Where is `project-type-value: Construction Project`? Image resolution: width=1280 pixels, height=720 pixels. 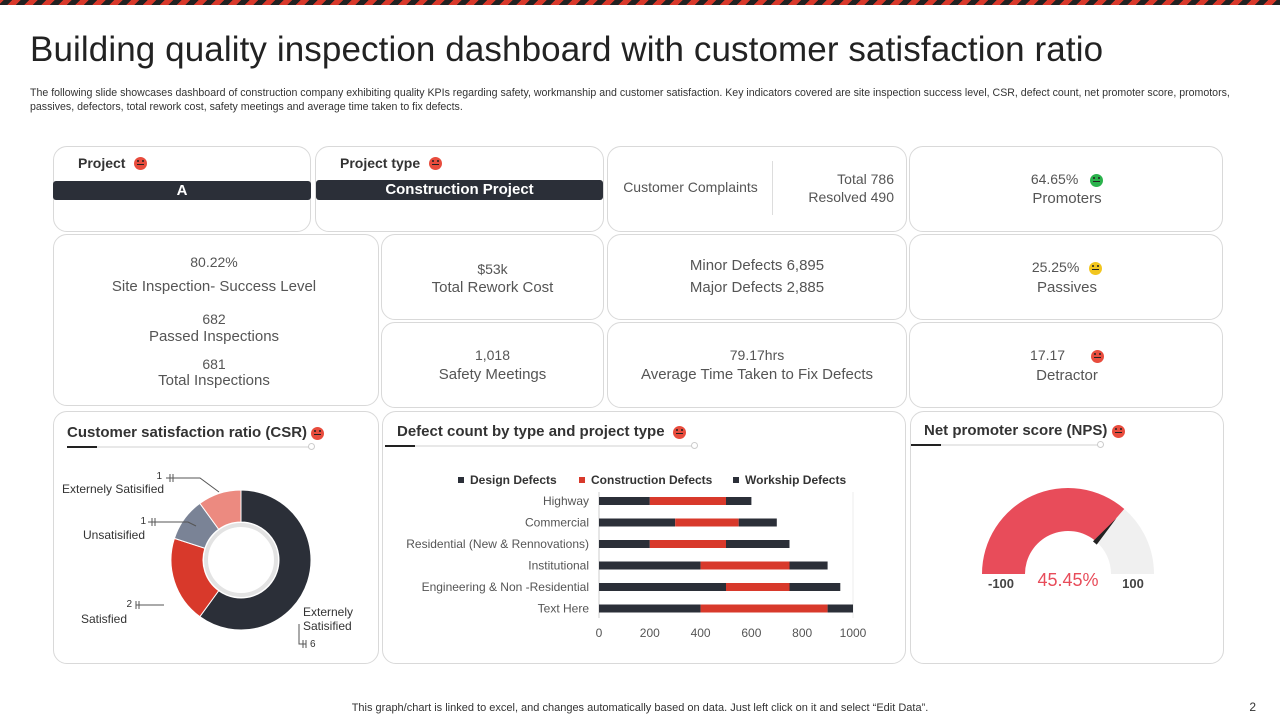 project-type-value: Construction Project is located at coordinates (459, 190).